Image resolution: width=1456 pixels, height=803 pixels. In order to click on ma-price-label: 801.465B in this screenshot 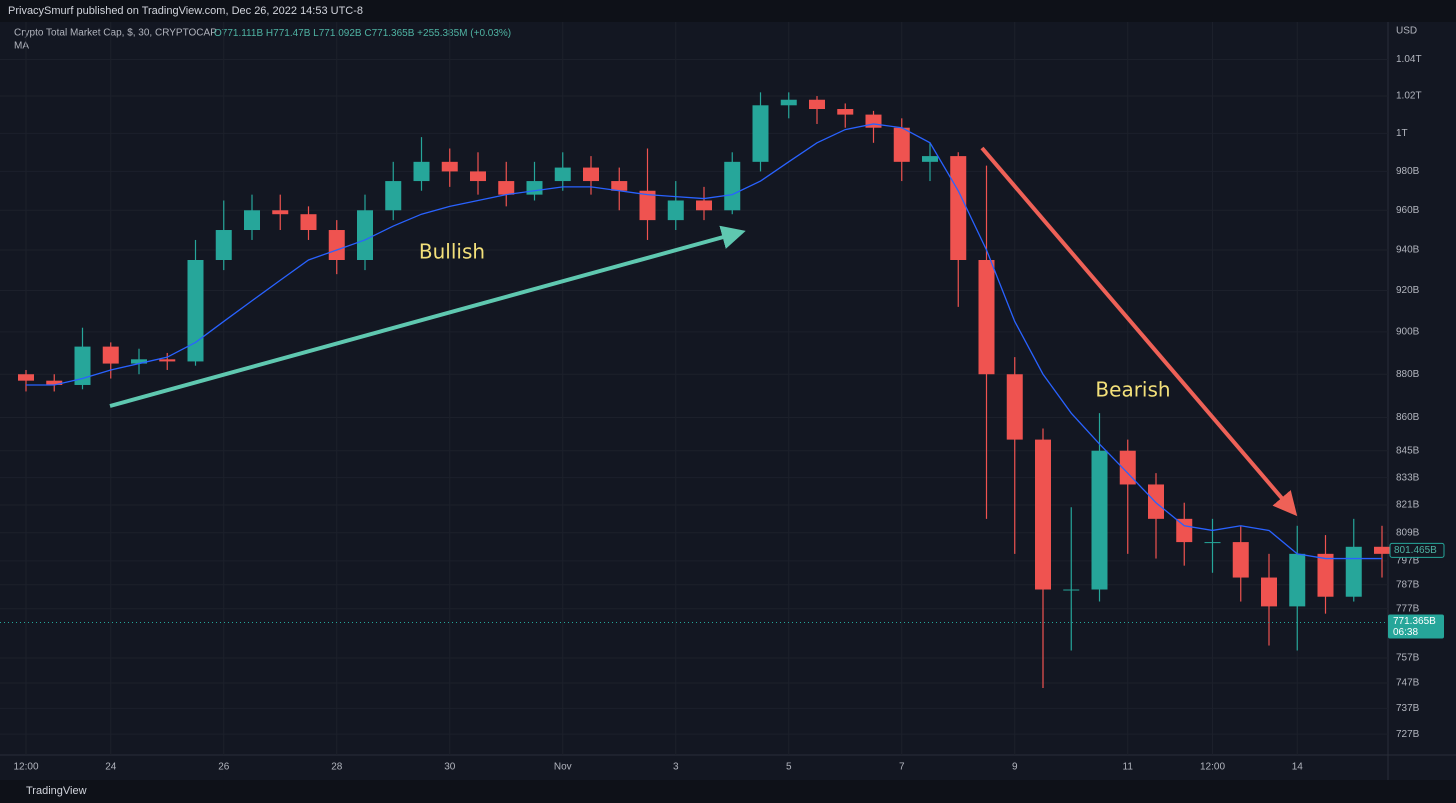, I will do `click(1415, 550)`.